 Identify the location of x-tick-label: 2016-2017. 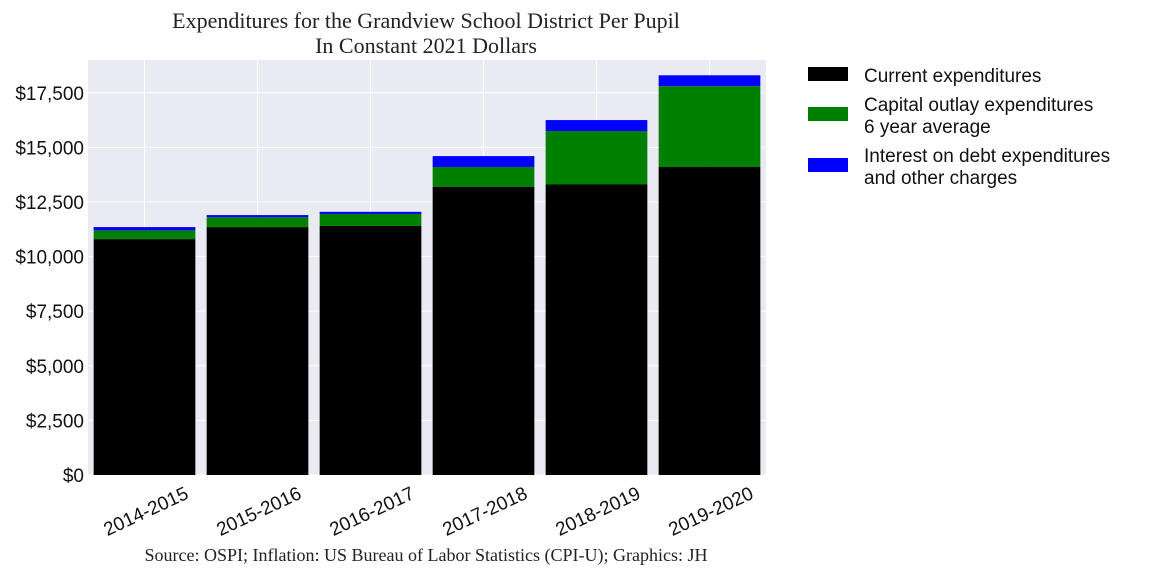
(372, 511).